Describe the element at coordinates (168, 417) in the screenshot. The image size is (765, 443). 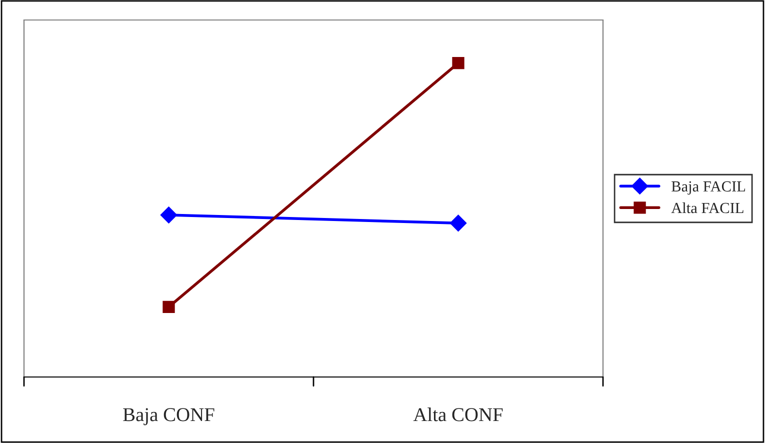
I see `x-tick-label: Baja CONF` at that location.